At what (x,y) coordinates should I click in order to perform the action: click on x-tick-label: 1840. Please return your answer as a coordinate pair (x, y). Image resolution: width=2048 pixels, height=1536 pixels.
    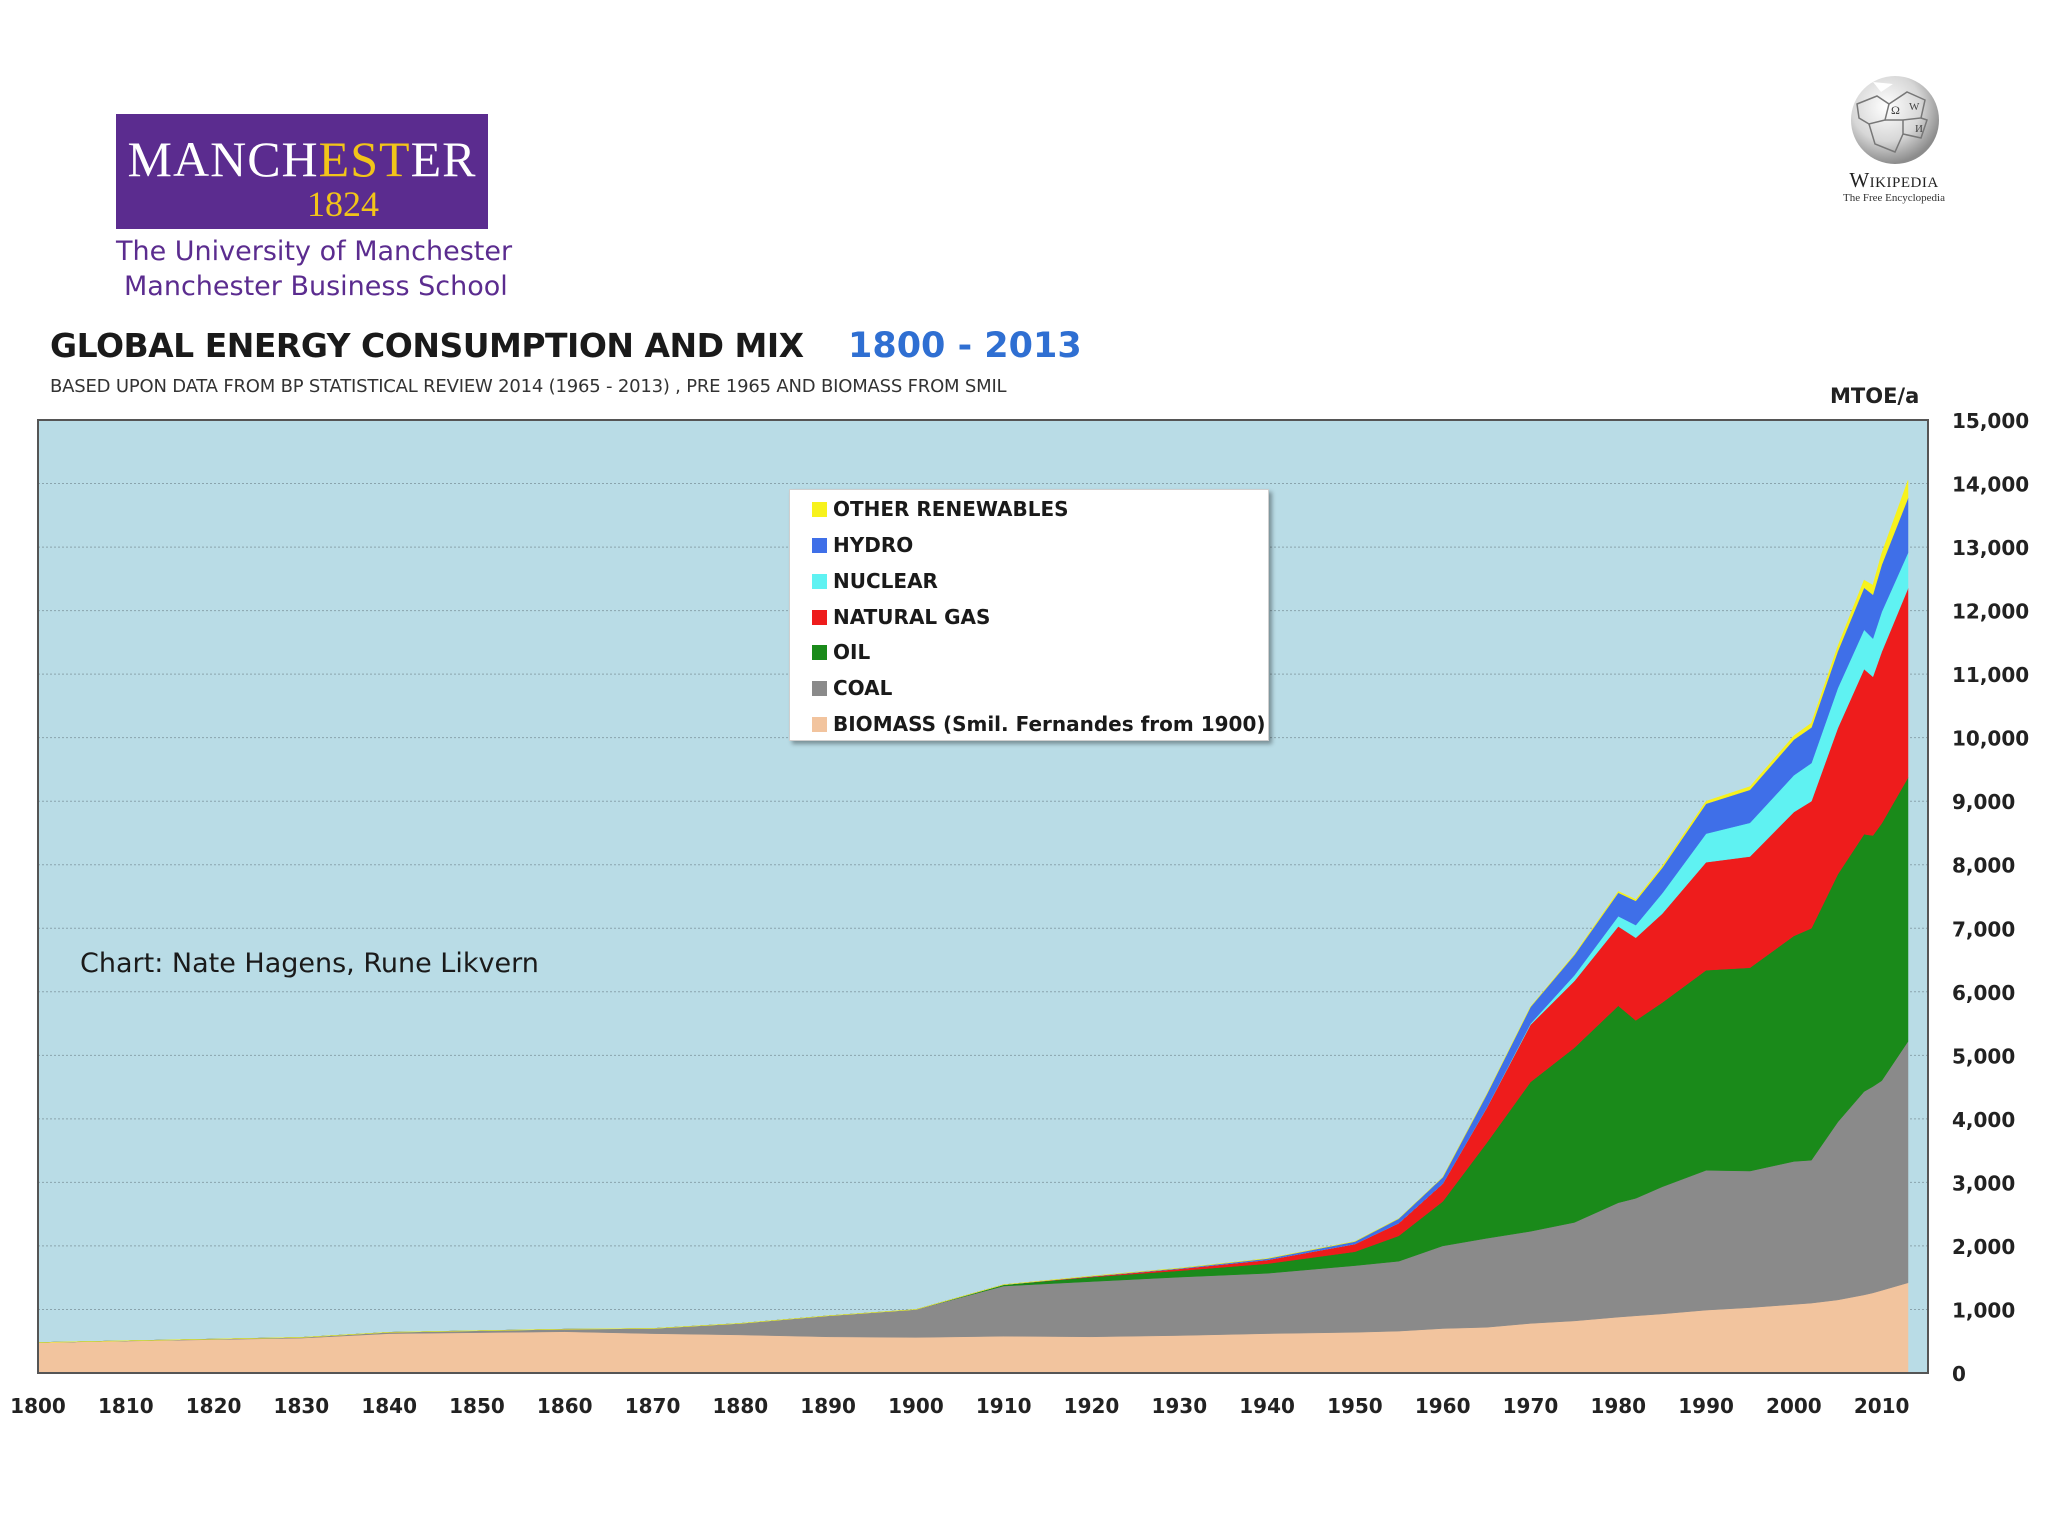
    Looking at the image, I should click on (389, 1406).